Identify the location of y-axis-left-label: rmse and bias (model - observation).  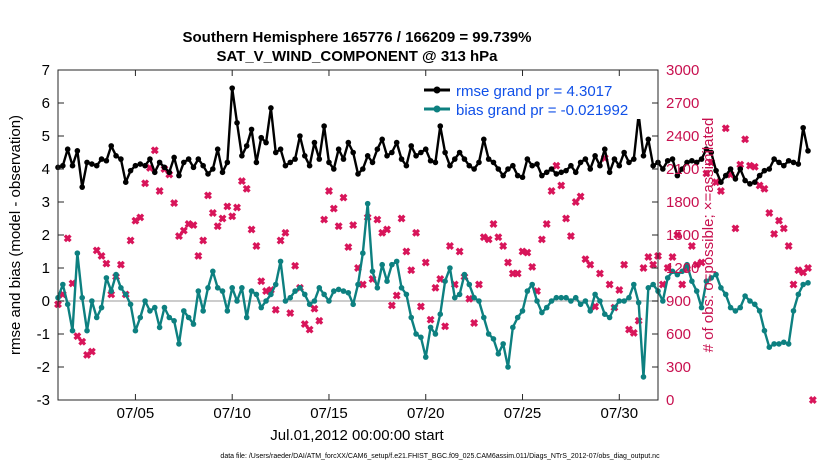
(15, 235).